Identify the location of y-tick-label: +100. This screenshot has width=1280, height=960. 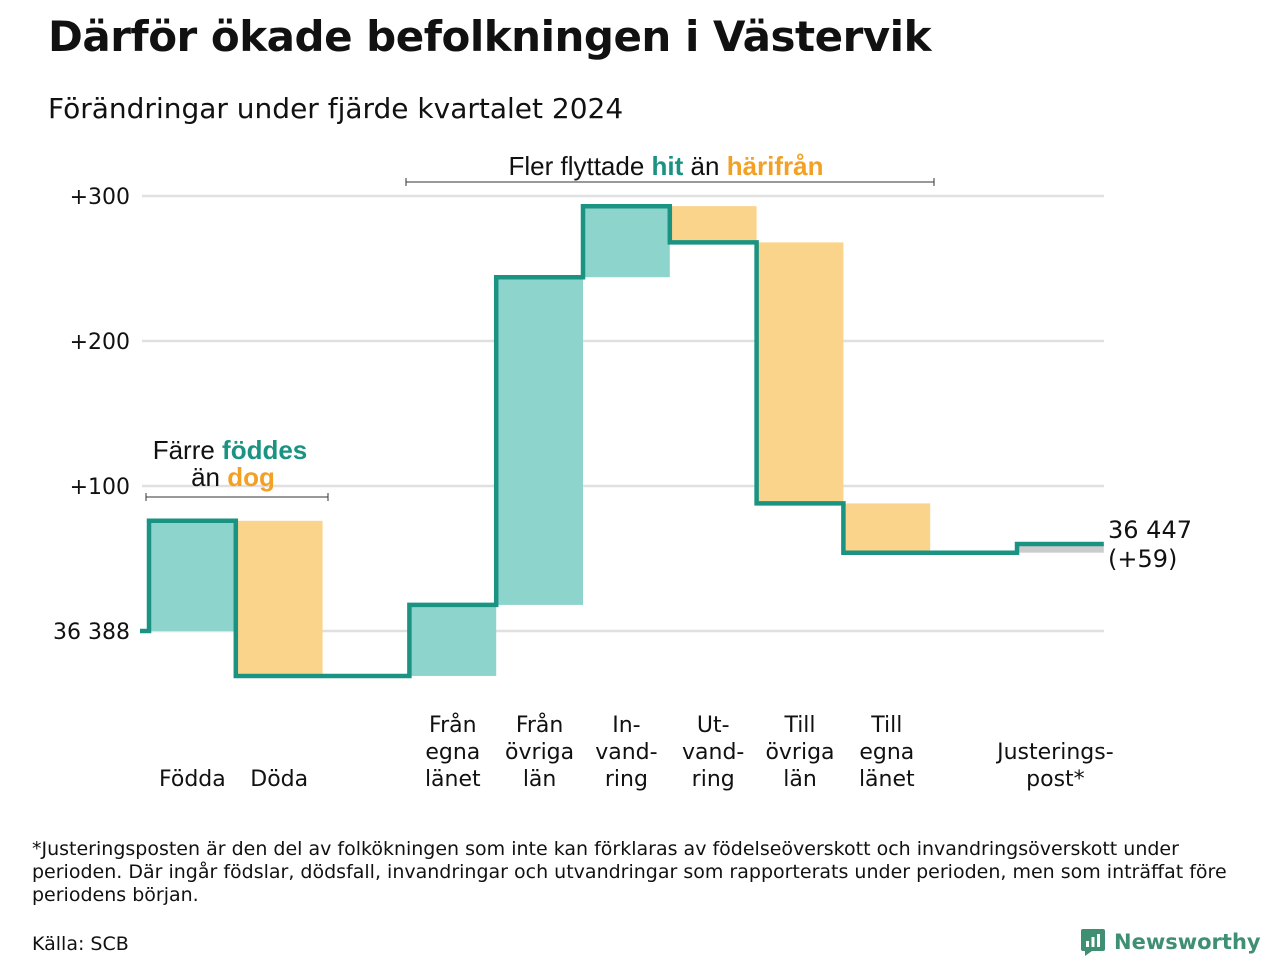
(100, 487).